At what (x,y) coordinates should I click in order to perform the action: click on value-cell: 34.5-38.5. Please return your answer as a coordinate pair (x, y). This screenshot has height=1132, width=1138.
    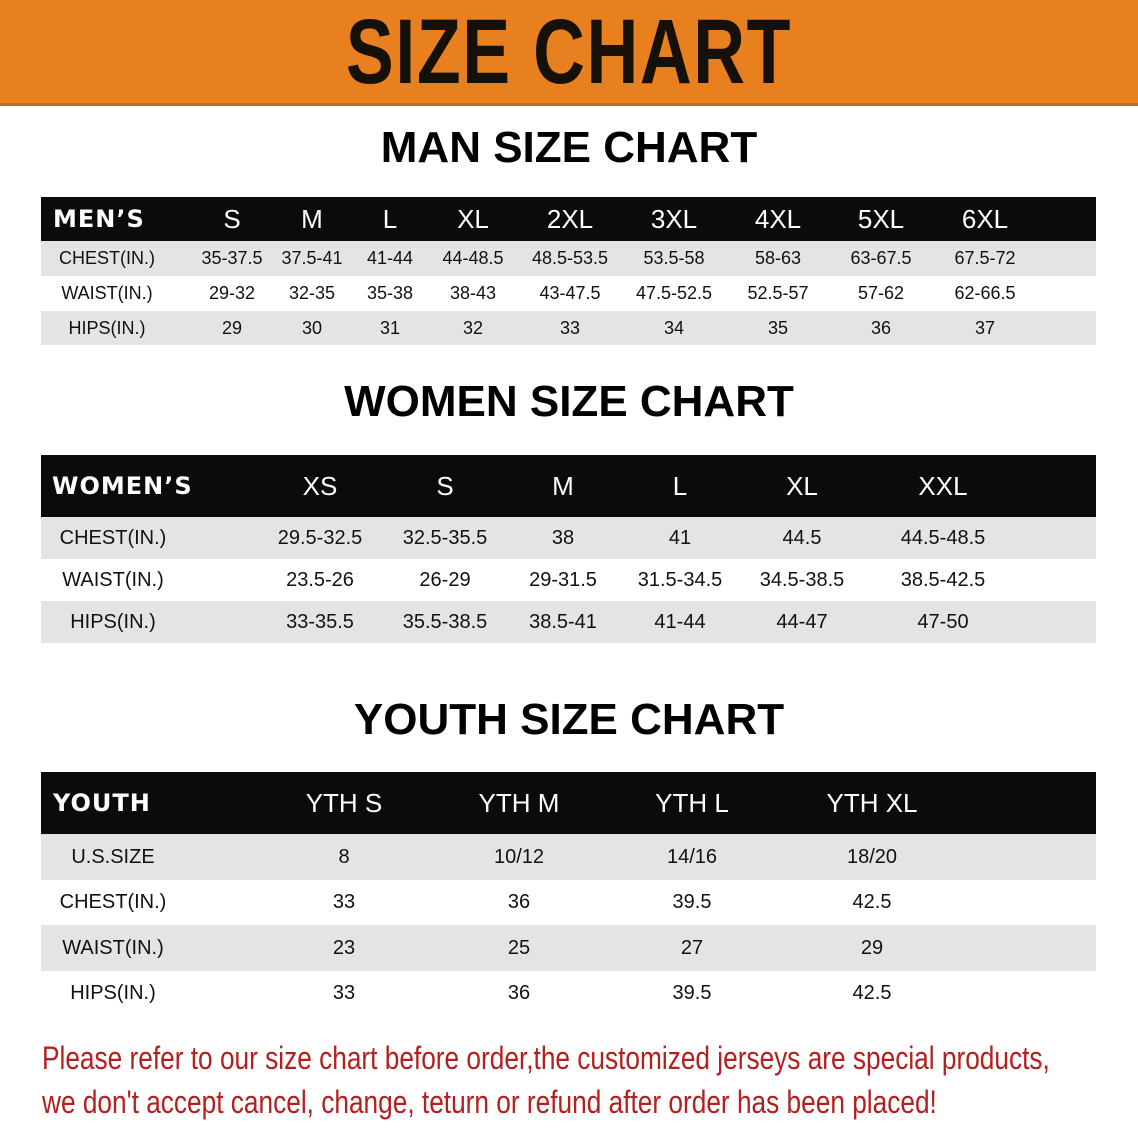
    Looking at the image, I should click on (802, 579).